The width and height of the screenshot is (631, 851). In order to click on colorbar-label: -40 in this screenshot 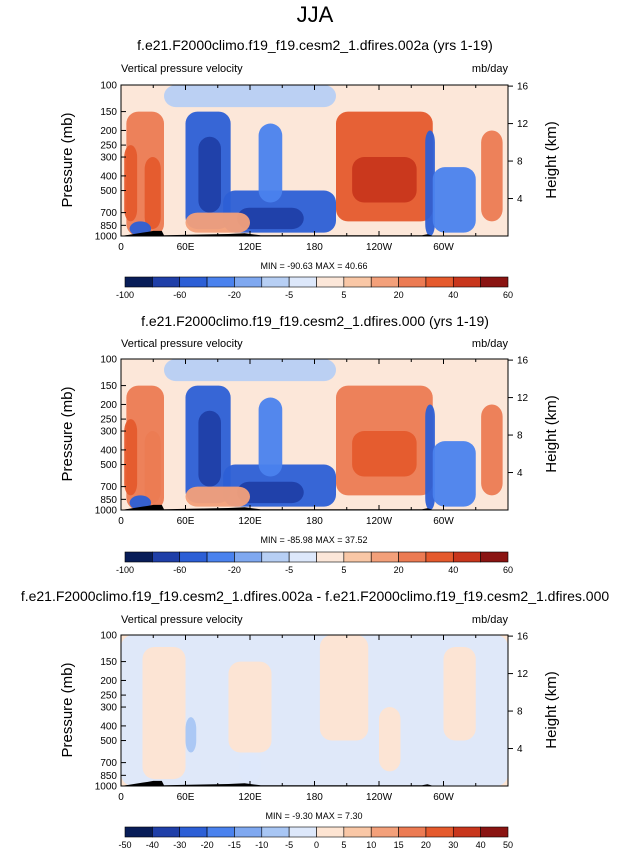, I will do `click(152, 845)`.